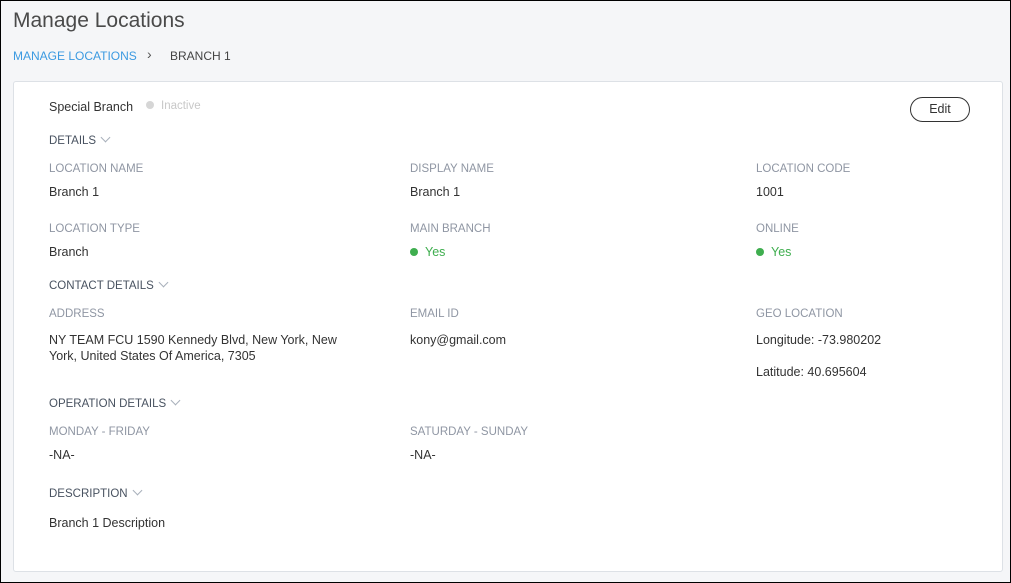 This screenshot has width=1011, height=583. Describe the element at coordinates (811, 372) in the screenshot. I see `latitude-value: Latitude: 40.695604` at that location.